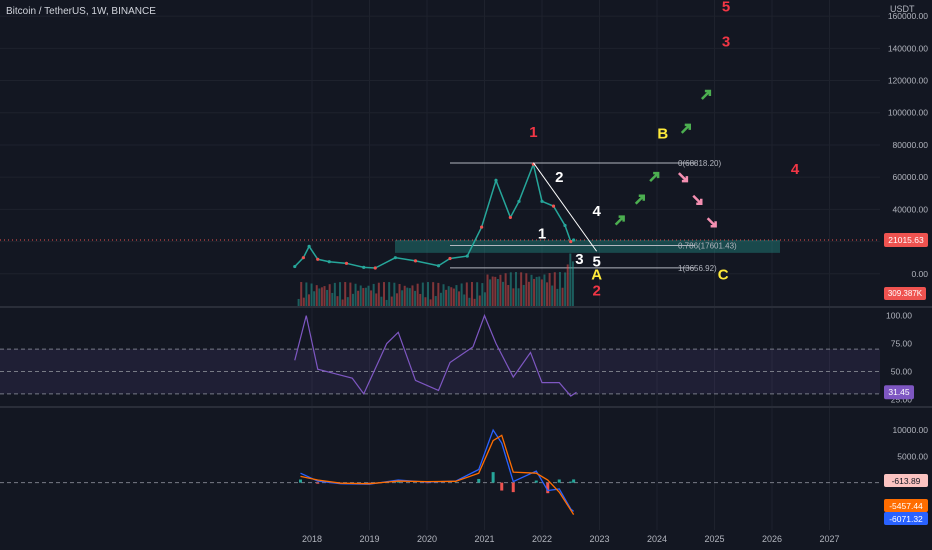  I want to click on wave-label: 3, so click(579, 259).